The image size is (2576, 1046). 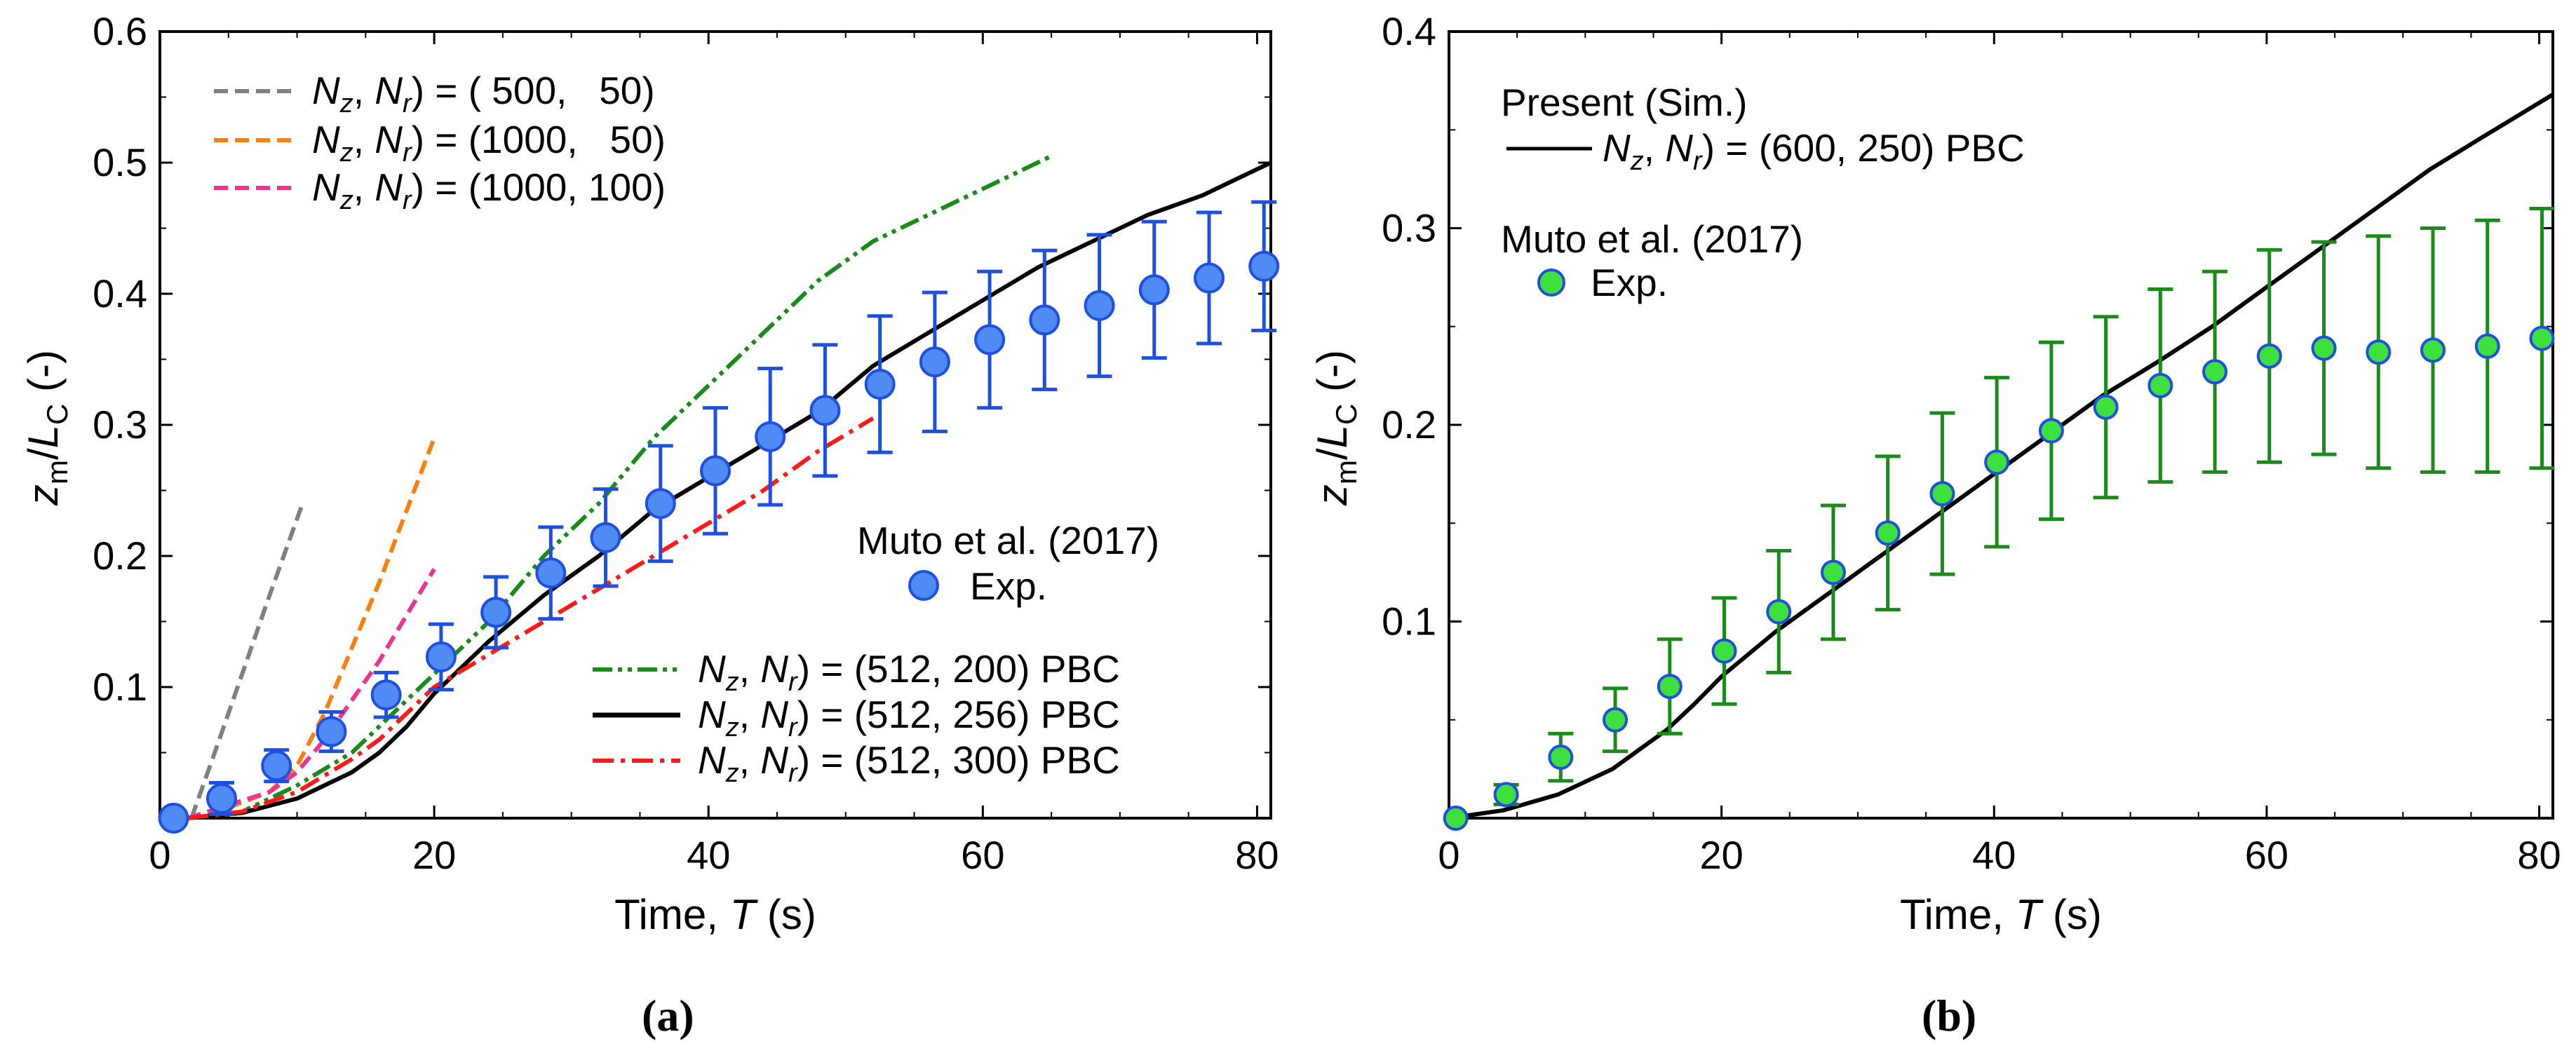 What do you see at coordinates (1551, 283) in the screenshot?
I see `legend-exp-marker-b` at bounding box center [1551, 283].